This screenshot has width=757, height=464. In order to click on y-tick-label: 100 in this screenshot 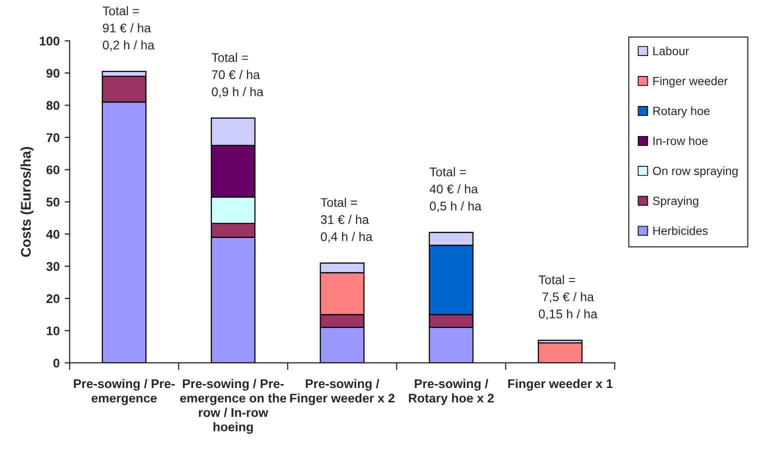, I will do `click(50, 41)`.